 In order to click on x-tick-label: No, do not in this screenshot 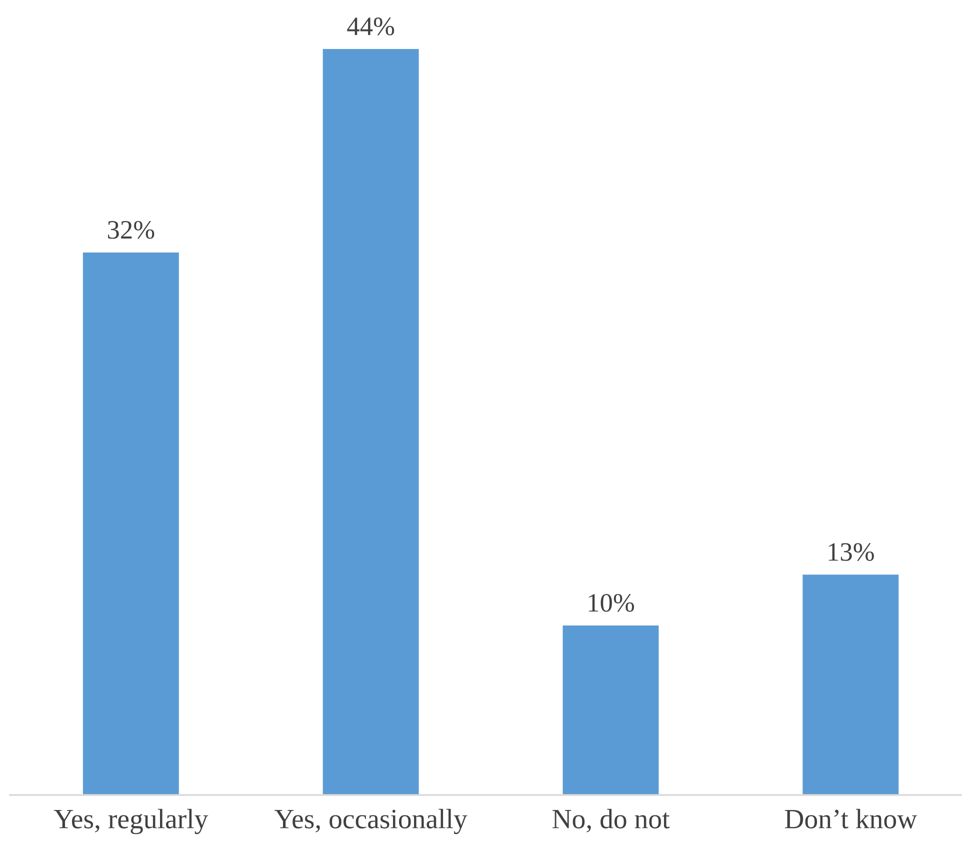, I will do `click(611, 820)`.